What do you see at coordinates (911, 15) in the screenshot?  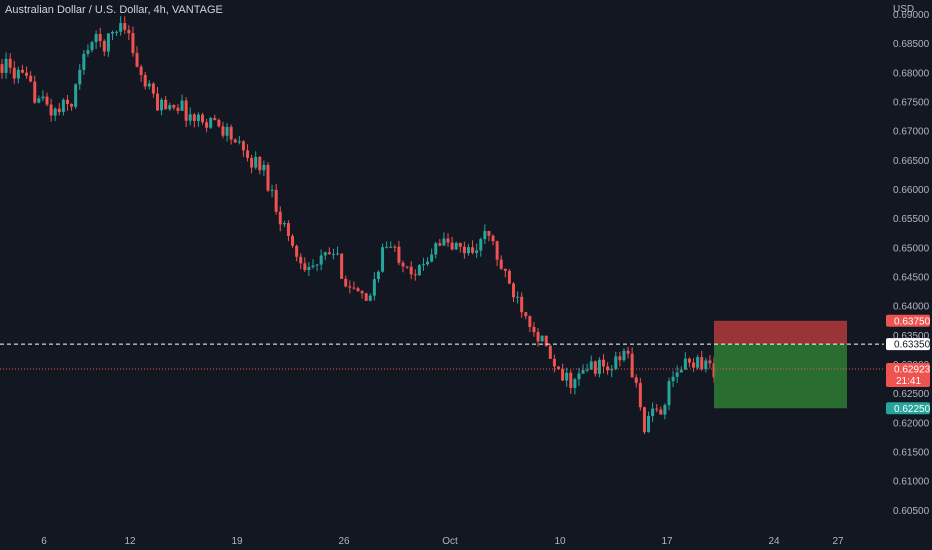 I see `y-tick-label: 0.69000` at bounding box center [911, 15].